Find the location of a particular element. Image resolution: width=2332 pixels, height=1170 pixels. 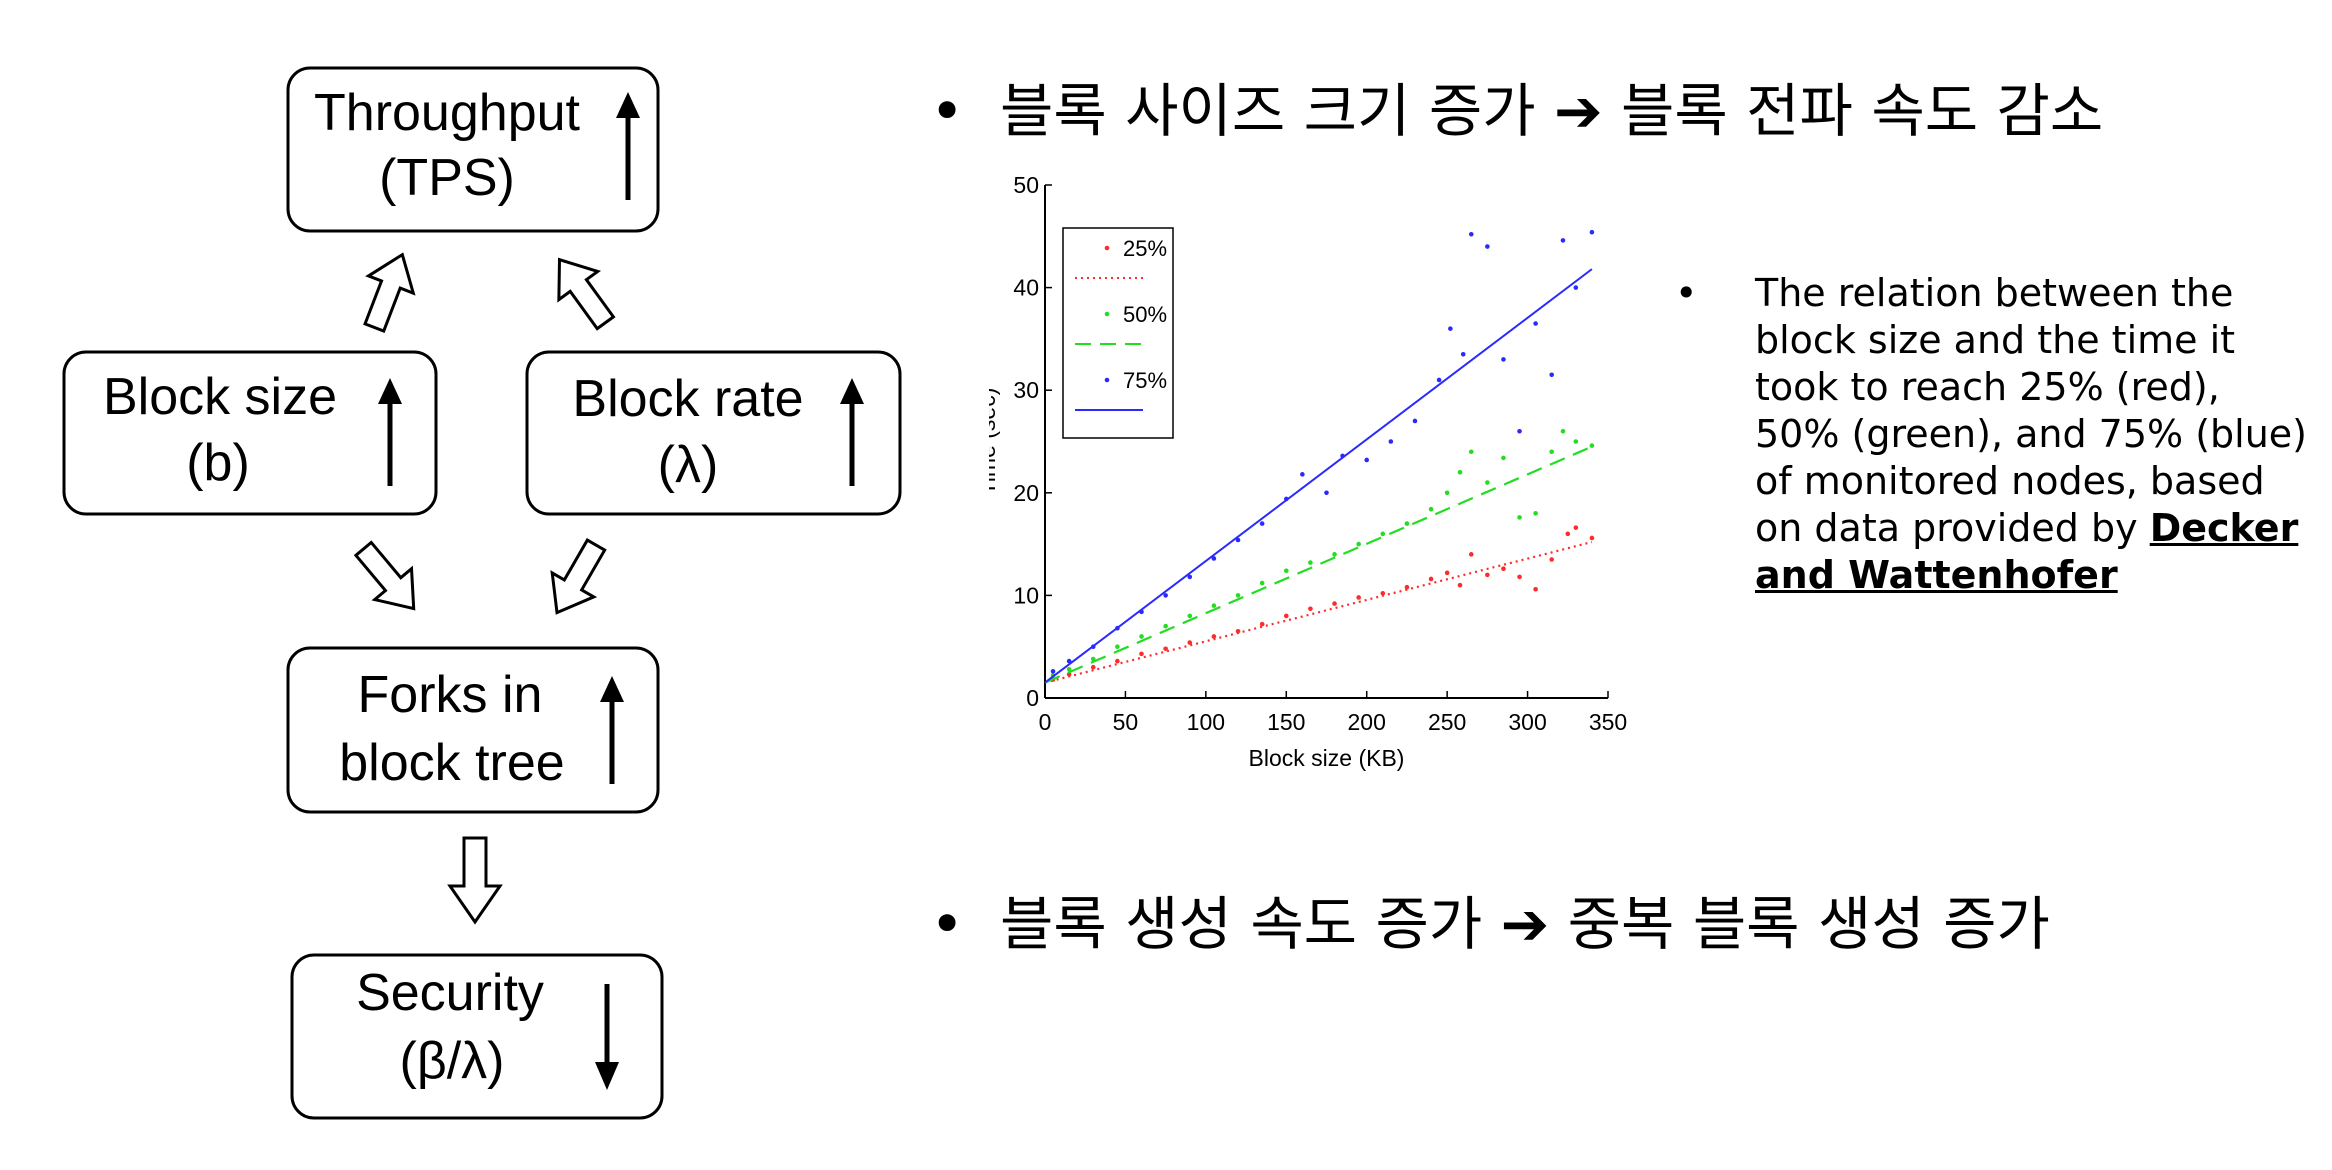

bullet-text: 블록 사이즈 크기 증가 ➔ 블록 전파 속도 감소 is located at coordinates (1552, 111).